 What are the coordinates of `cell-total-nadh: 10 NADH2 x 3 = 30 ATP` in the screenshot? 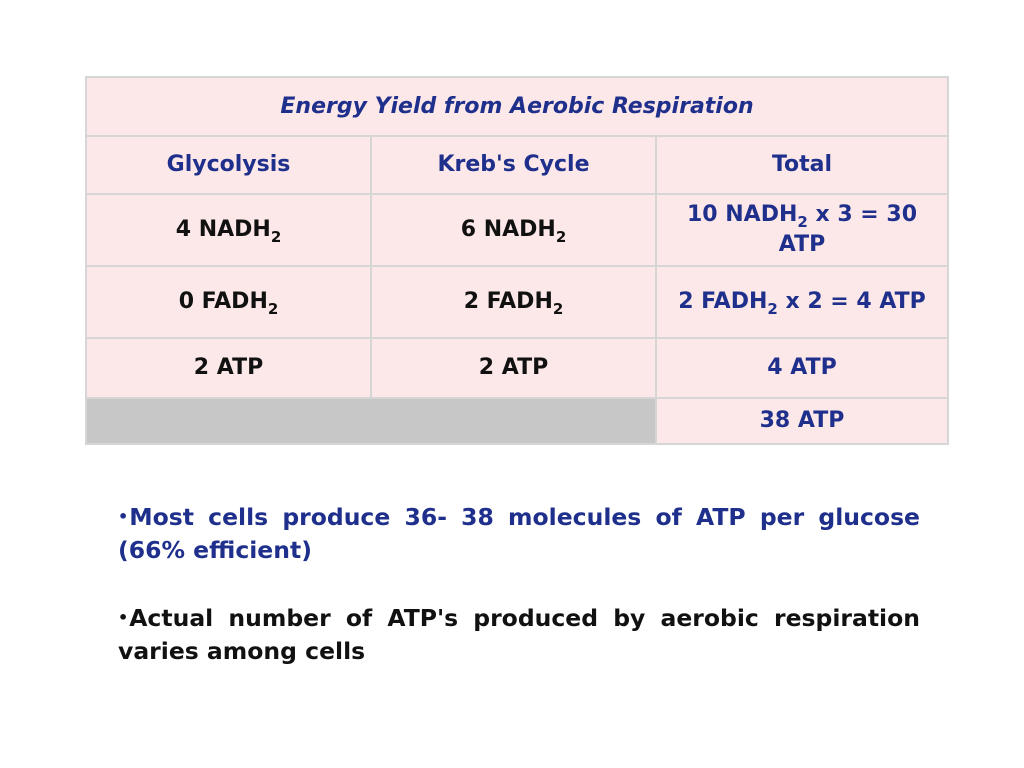 It's located at (802, 230).